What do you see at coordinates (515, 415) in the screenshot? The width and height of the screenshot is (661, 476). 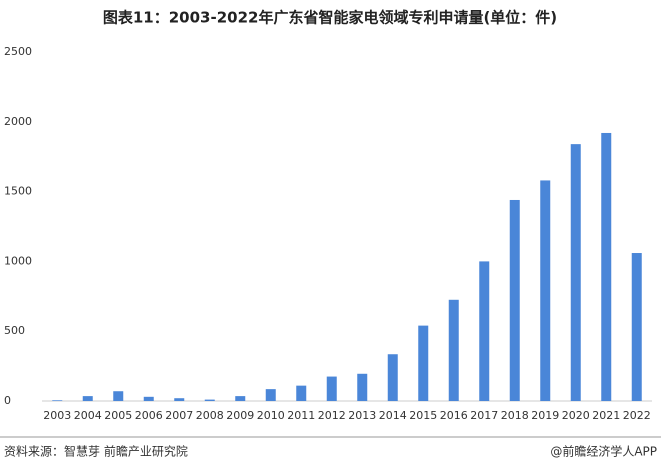 I see `x-tick-label: 2018` at bounding box center [515, 415].